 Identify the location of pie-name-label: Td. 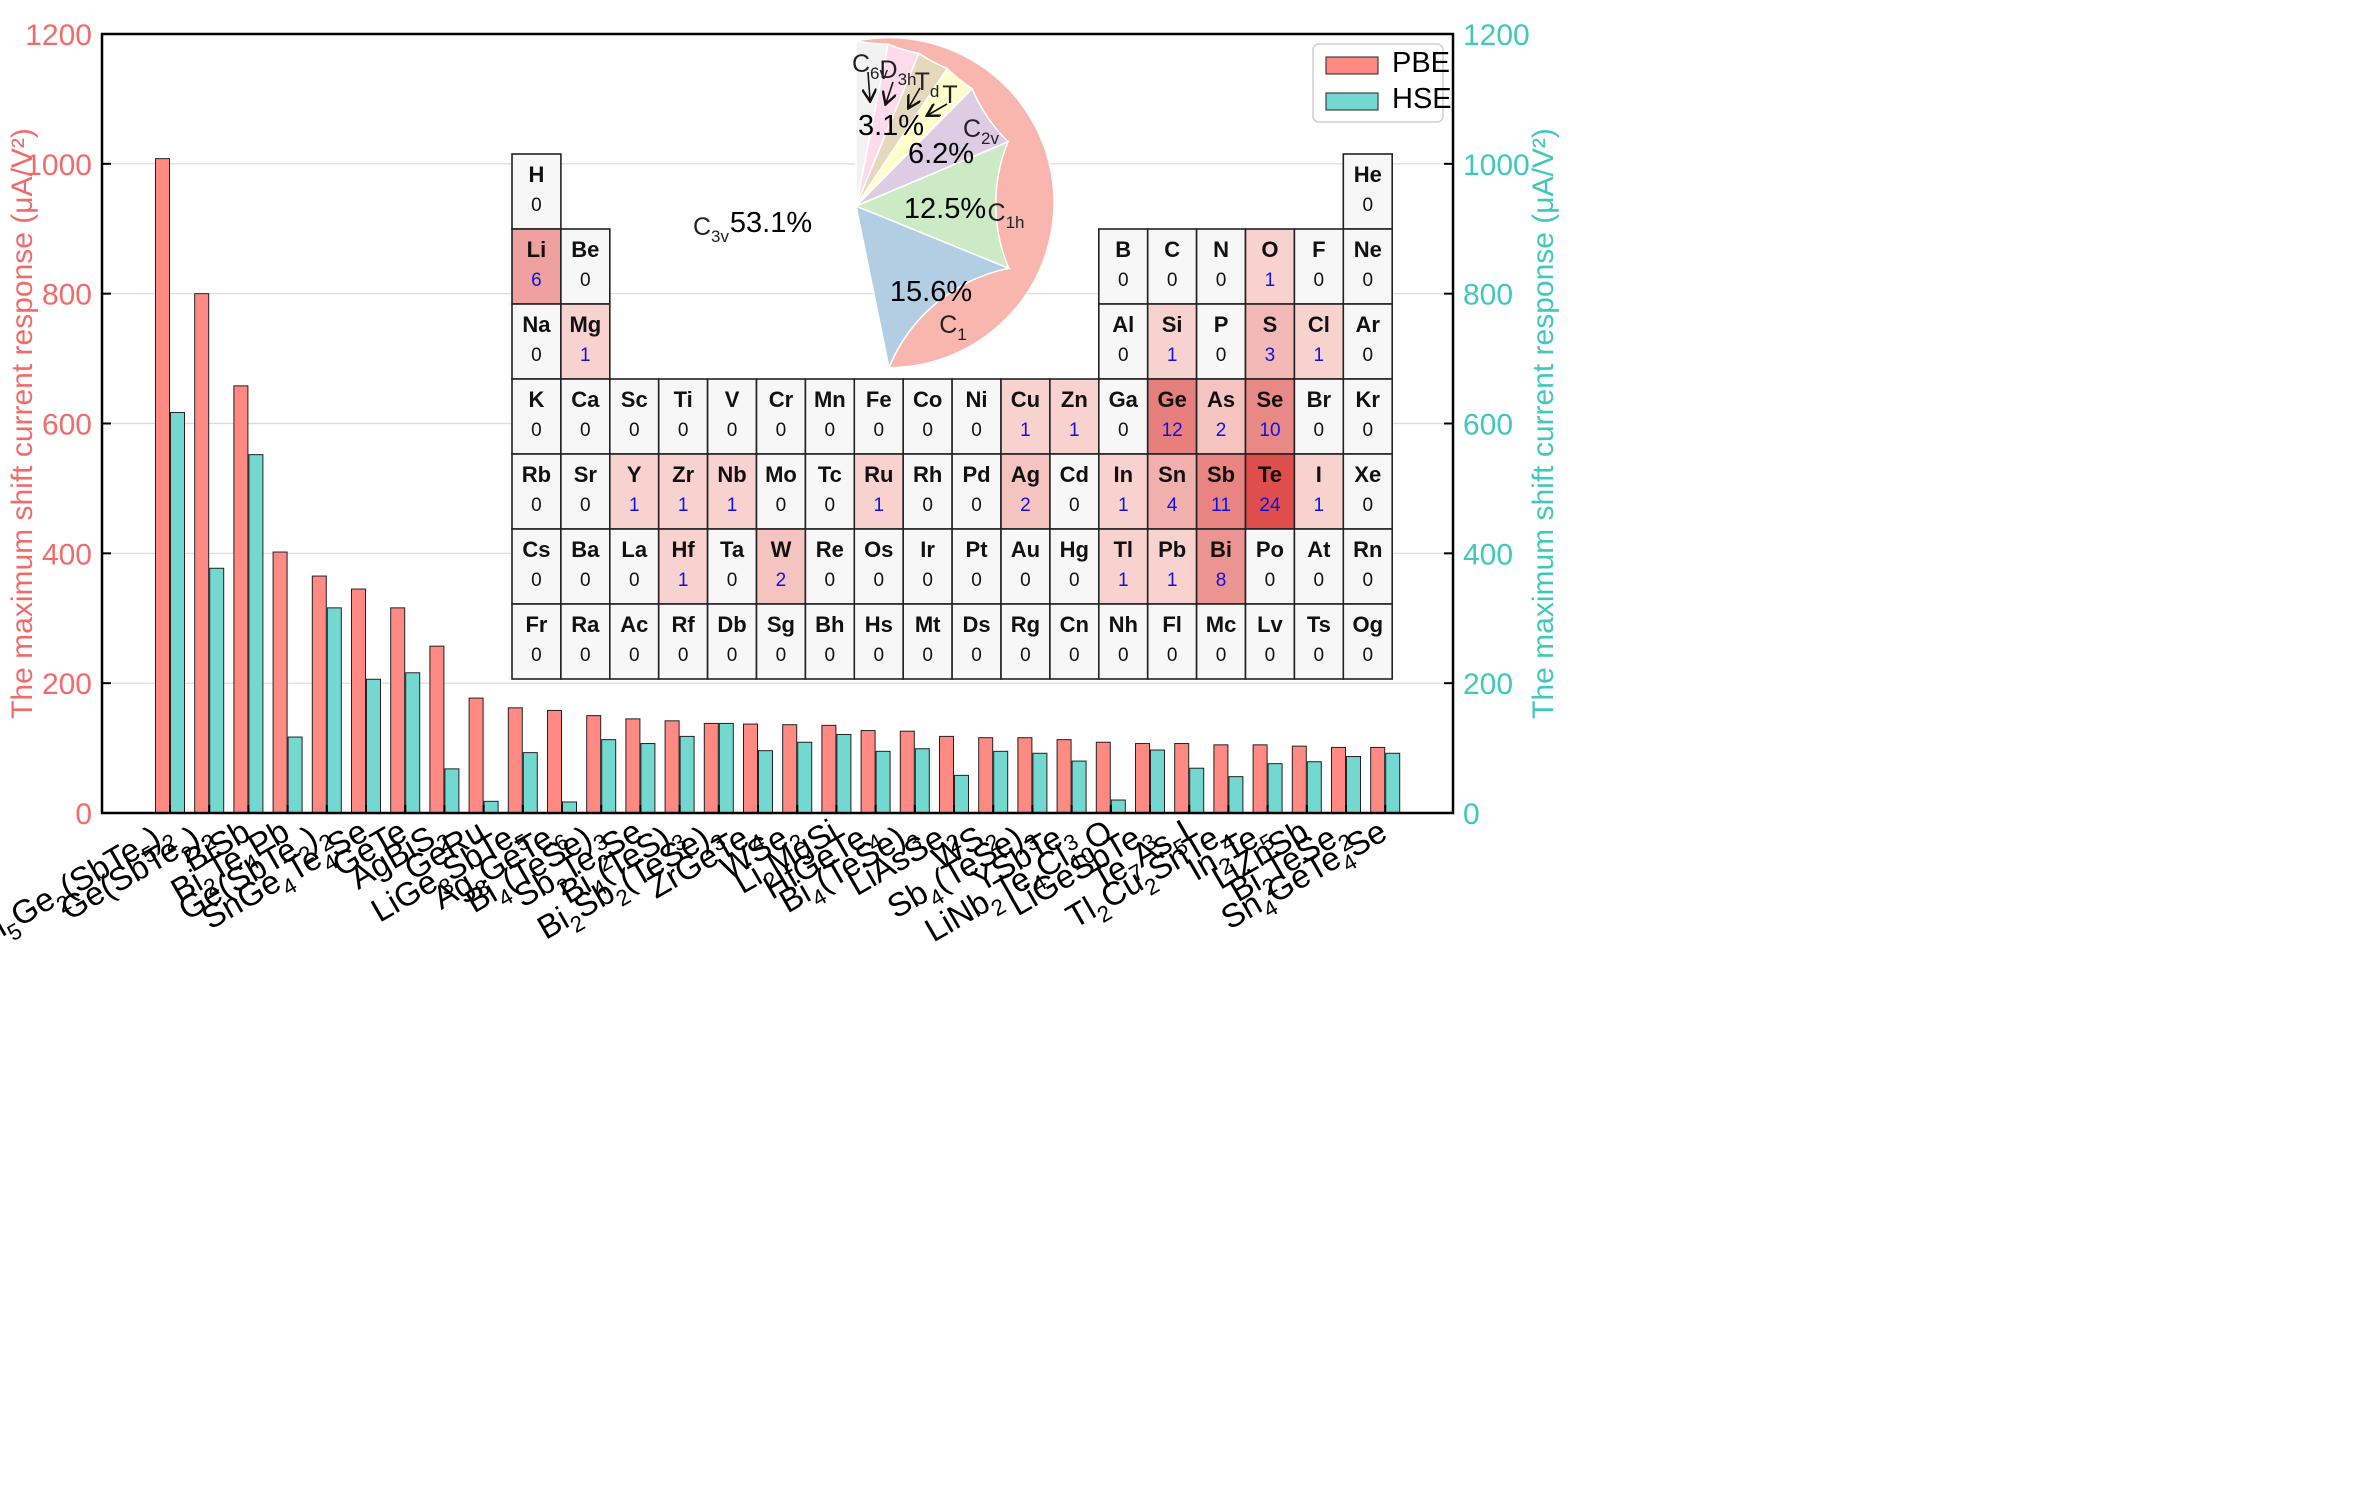
(927, 84).